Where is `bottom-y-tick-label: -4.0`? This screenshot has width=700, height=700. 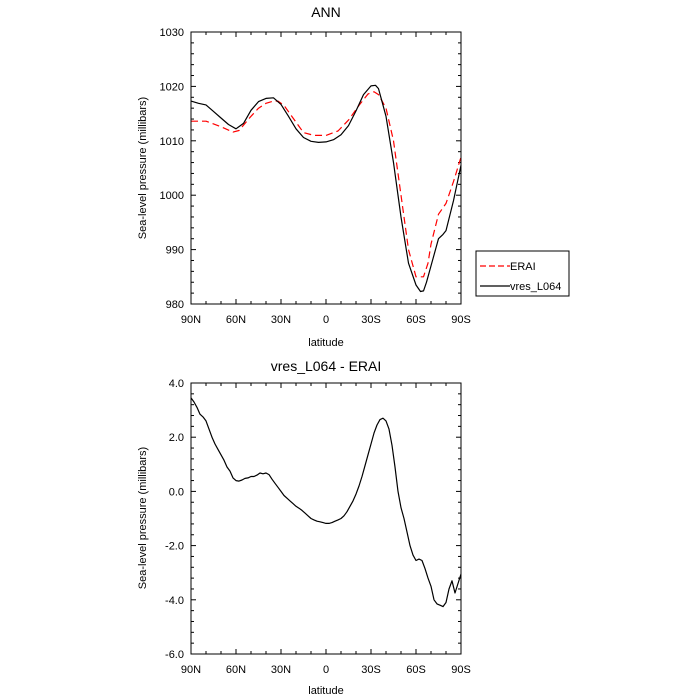
bottom-y-tick-label: -4.0 is located at coordinates (174, 601).